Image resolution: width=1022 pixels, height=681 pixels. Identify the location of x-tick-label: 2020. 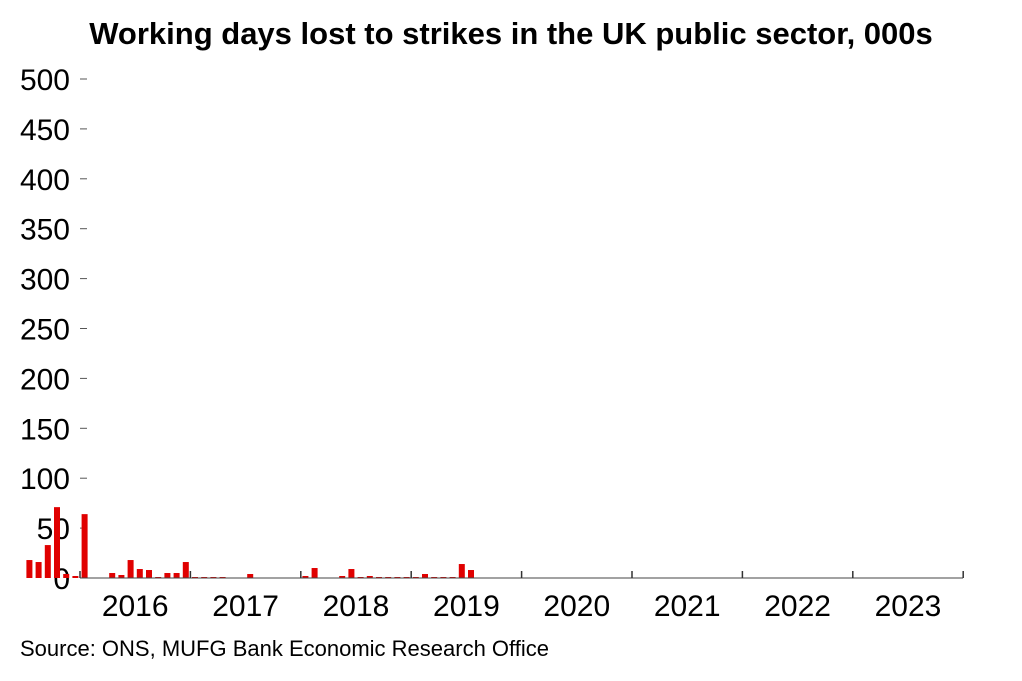
(576, 606).